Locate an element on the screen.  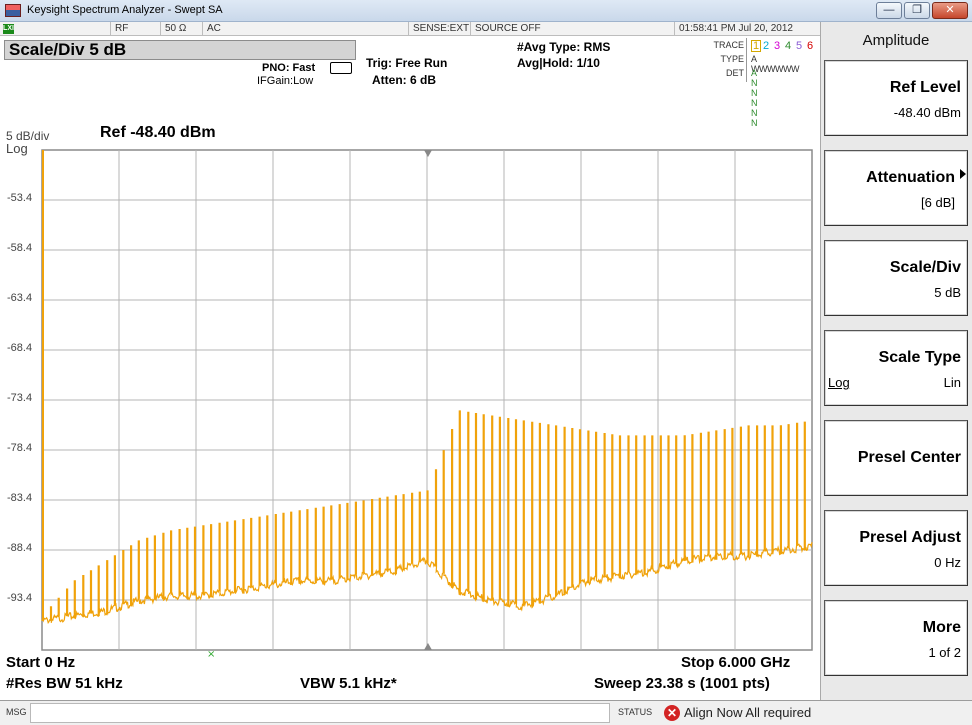
y-tick-label: -93.4 is located at coordinates (20, 598).